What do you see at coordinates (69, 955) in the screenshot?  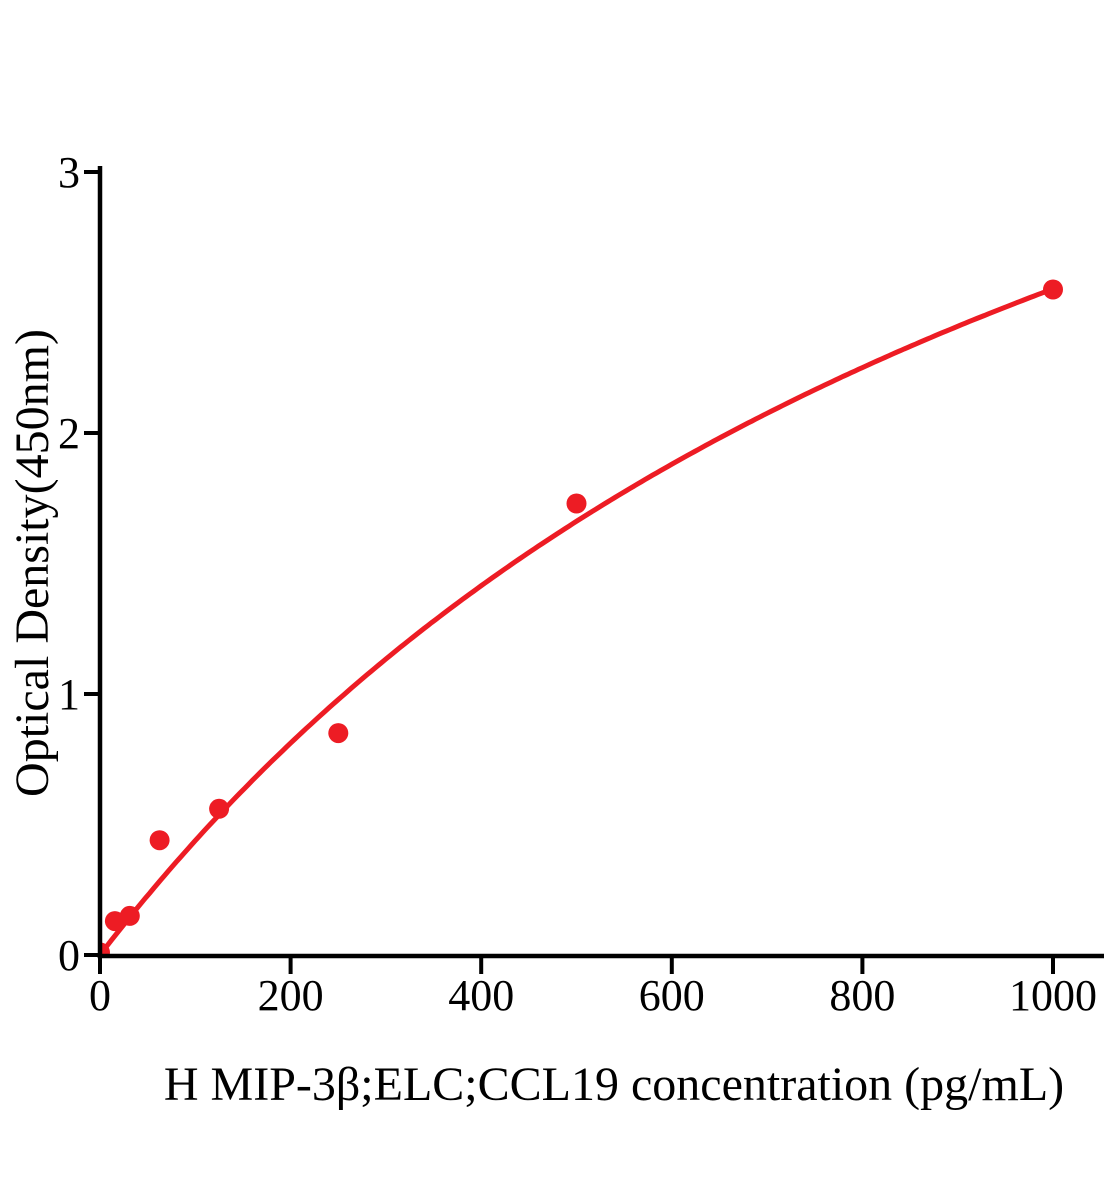 I see `y-tick-label: 0` at bounding box center [69, 955].